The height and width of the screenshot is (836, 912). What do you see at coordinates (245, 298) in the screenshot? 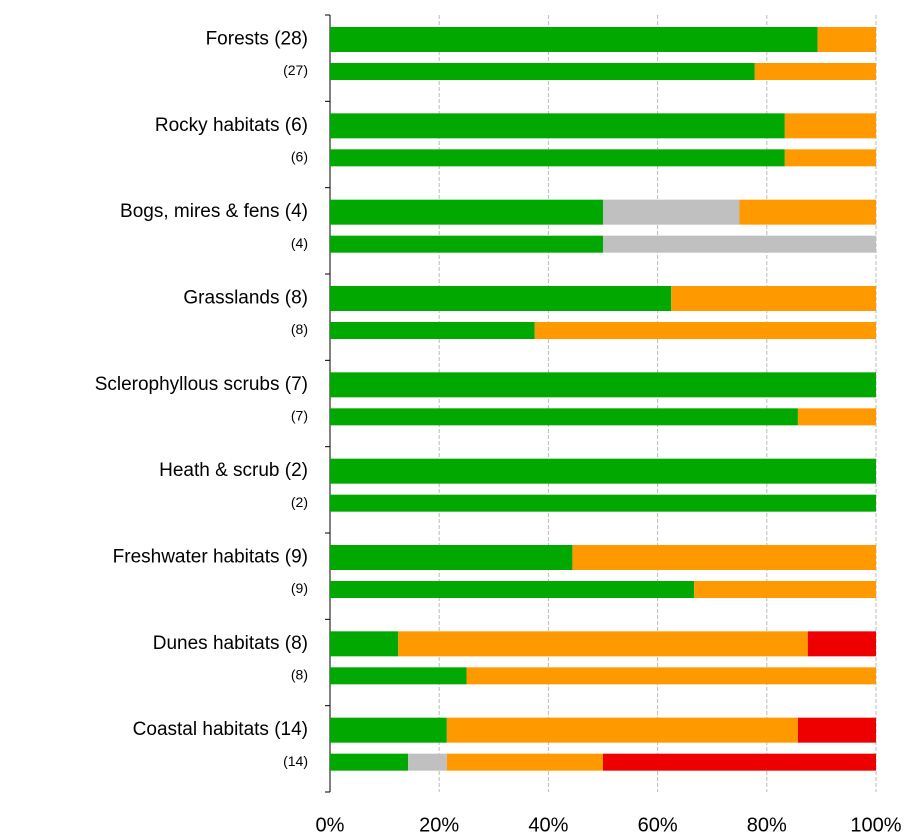
I see `y-tick-label: Grasslands (8)` at bounding box center [245, 298].